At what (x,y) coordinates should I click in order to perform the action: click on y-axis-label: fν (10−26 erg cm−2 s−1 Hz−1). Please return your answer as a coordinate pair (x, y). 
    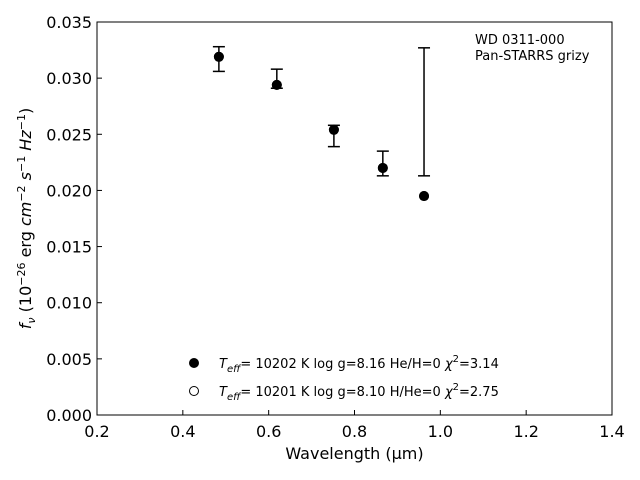
    Looking at the image, I should click on (26, 218).